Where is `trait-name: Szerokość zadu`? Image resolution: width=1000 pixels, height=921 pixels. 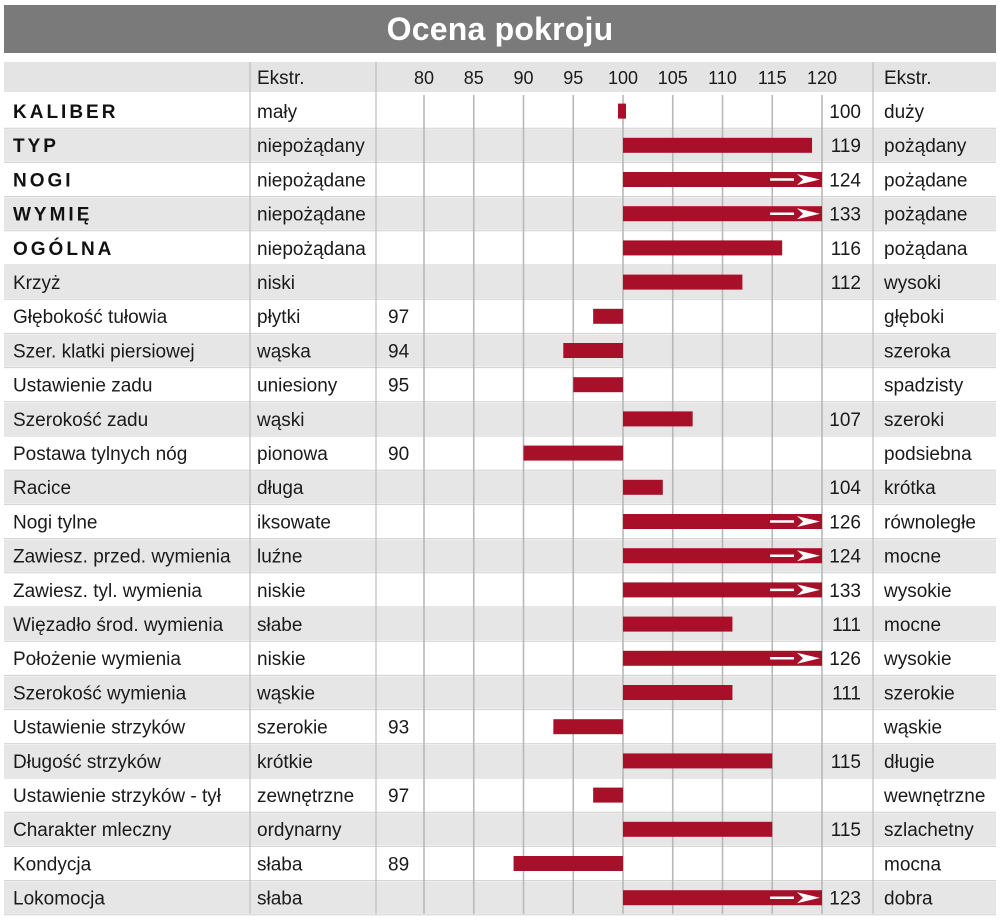 trait-name: Szerokość zadu is located at coordinates (80, 420).